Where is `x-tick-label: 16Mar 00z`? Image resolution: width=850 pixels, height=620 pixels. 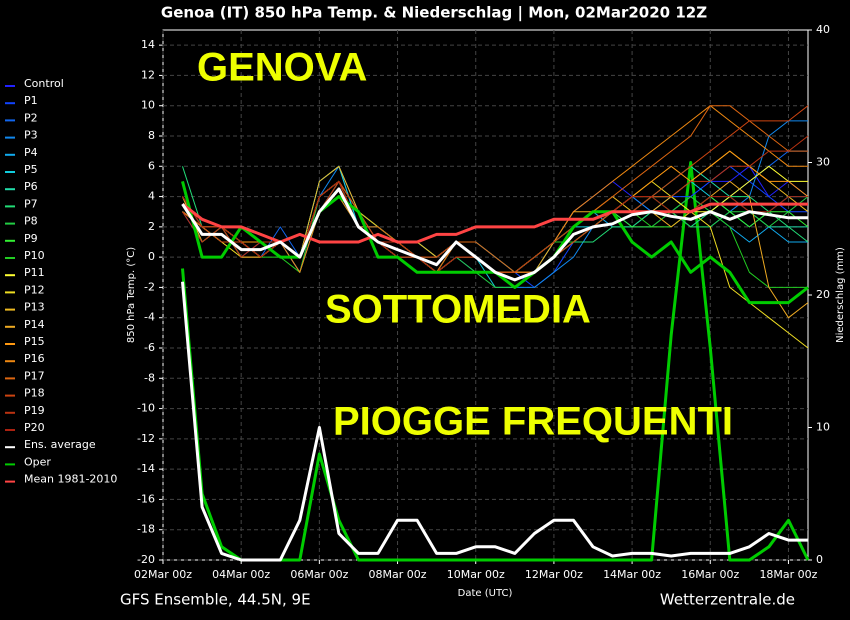 x-tick-label: 16Mar 00z is located at coordinates (710, 574).